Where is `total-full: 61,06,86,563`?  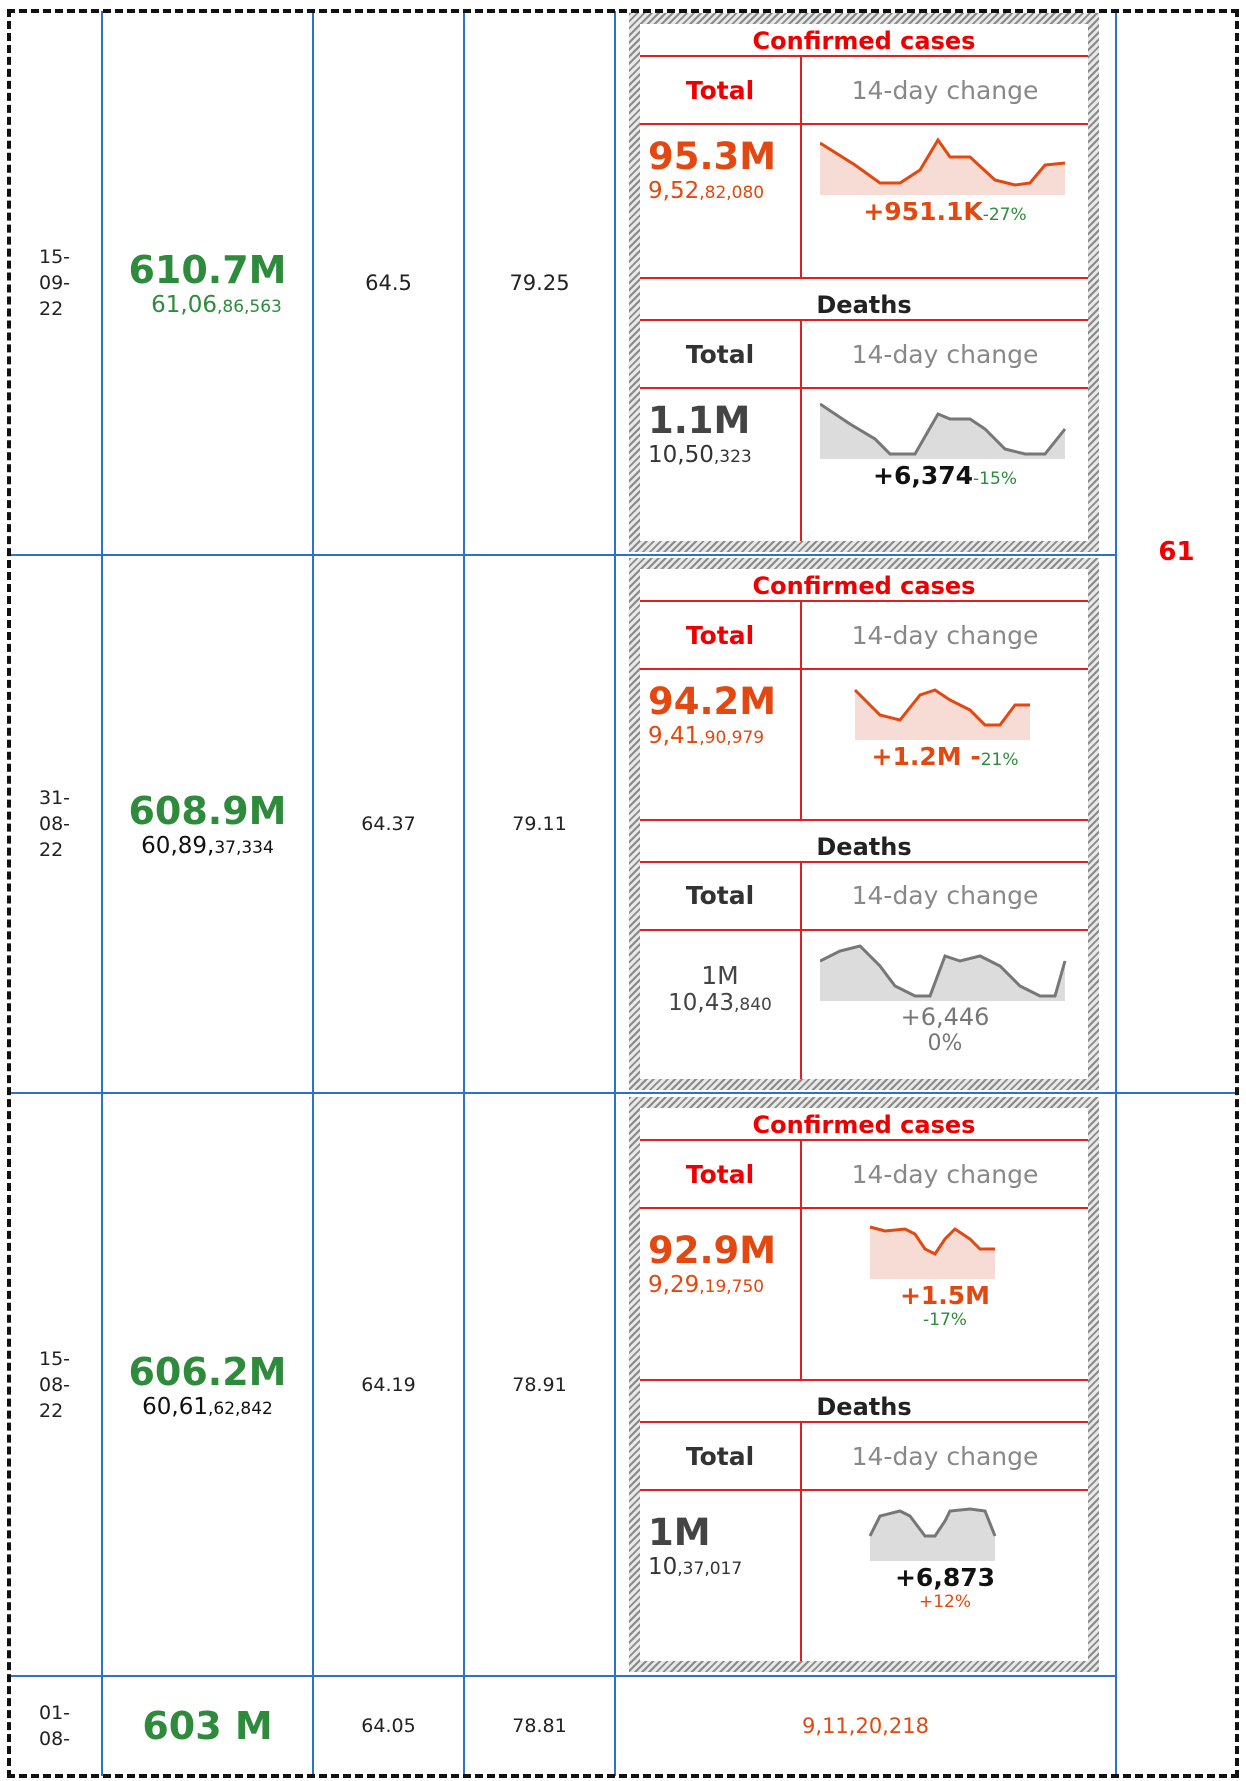 total-full: 61,06,86,563 is located at coordinates (207, 305).